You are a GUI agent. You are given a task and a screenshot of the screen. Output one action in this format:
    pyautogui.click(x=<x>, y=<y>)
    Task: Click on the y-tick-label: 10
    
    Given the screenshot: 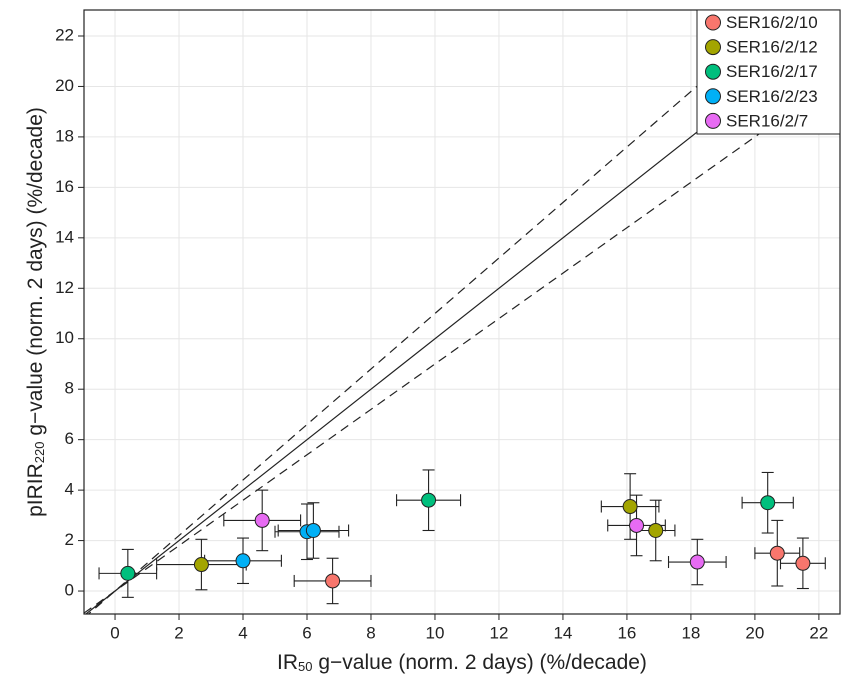 What is the action you would take?
    pyautogui.click(x=64, y=337)
    